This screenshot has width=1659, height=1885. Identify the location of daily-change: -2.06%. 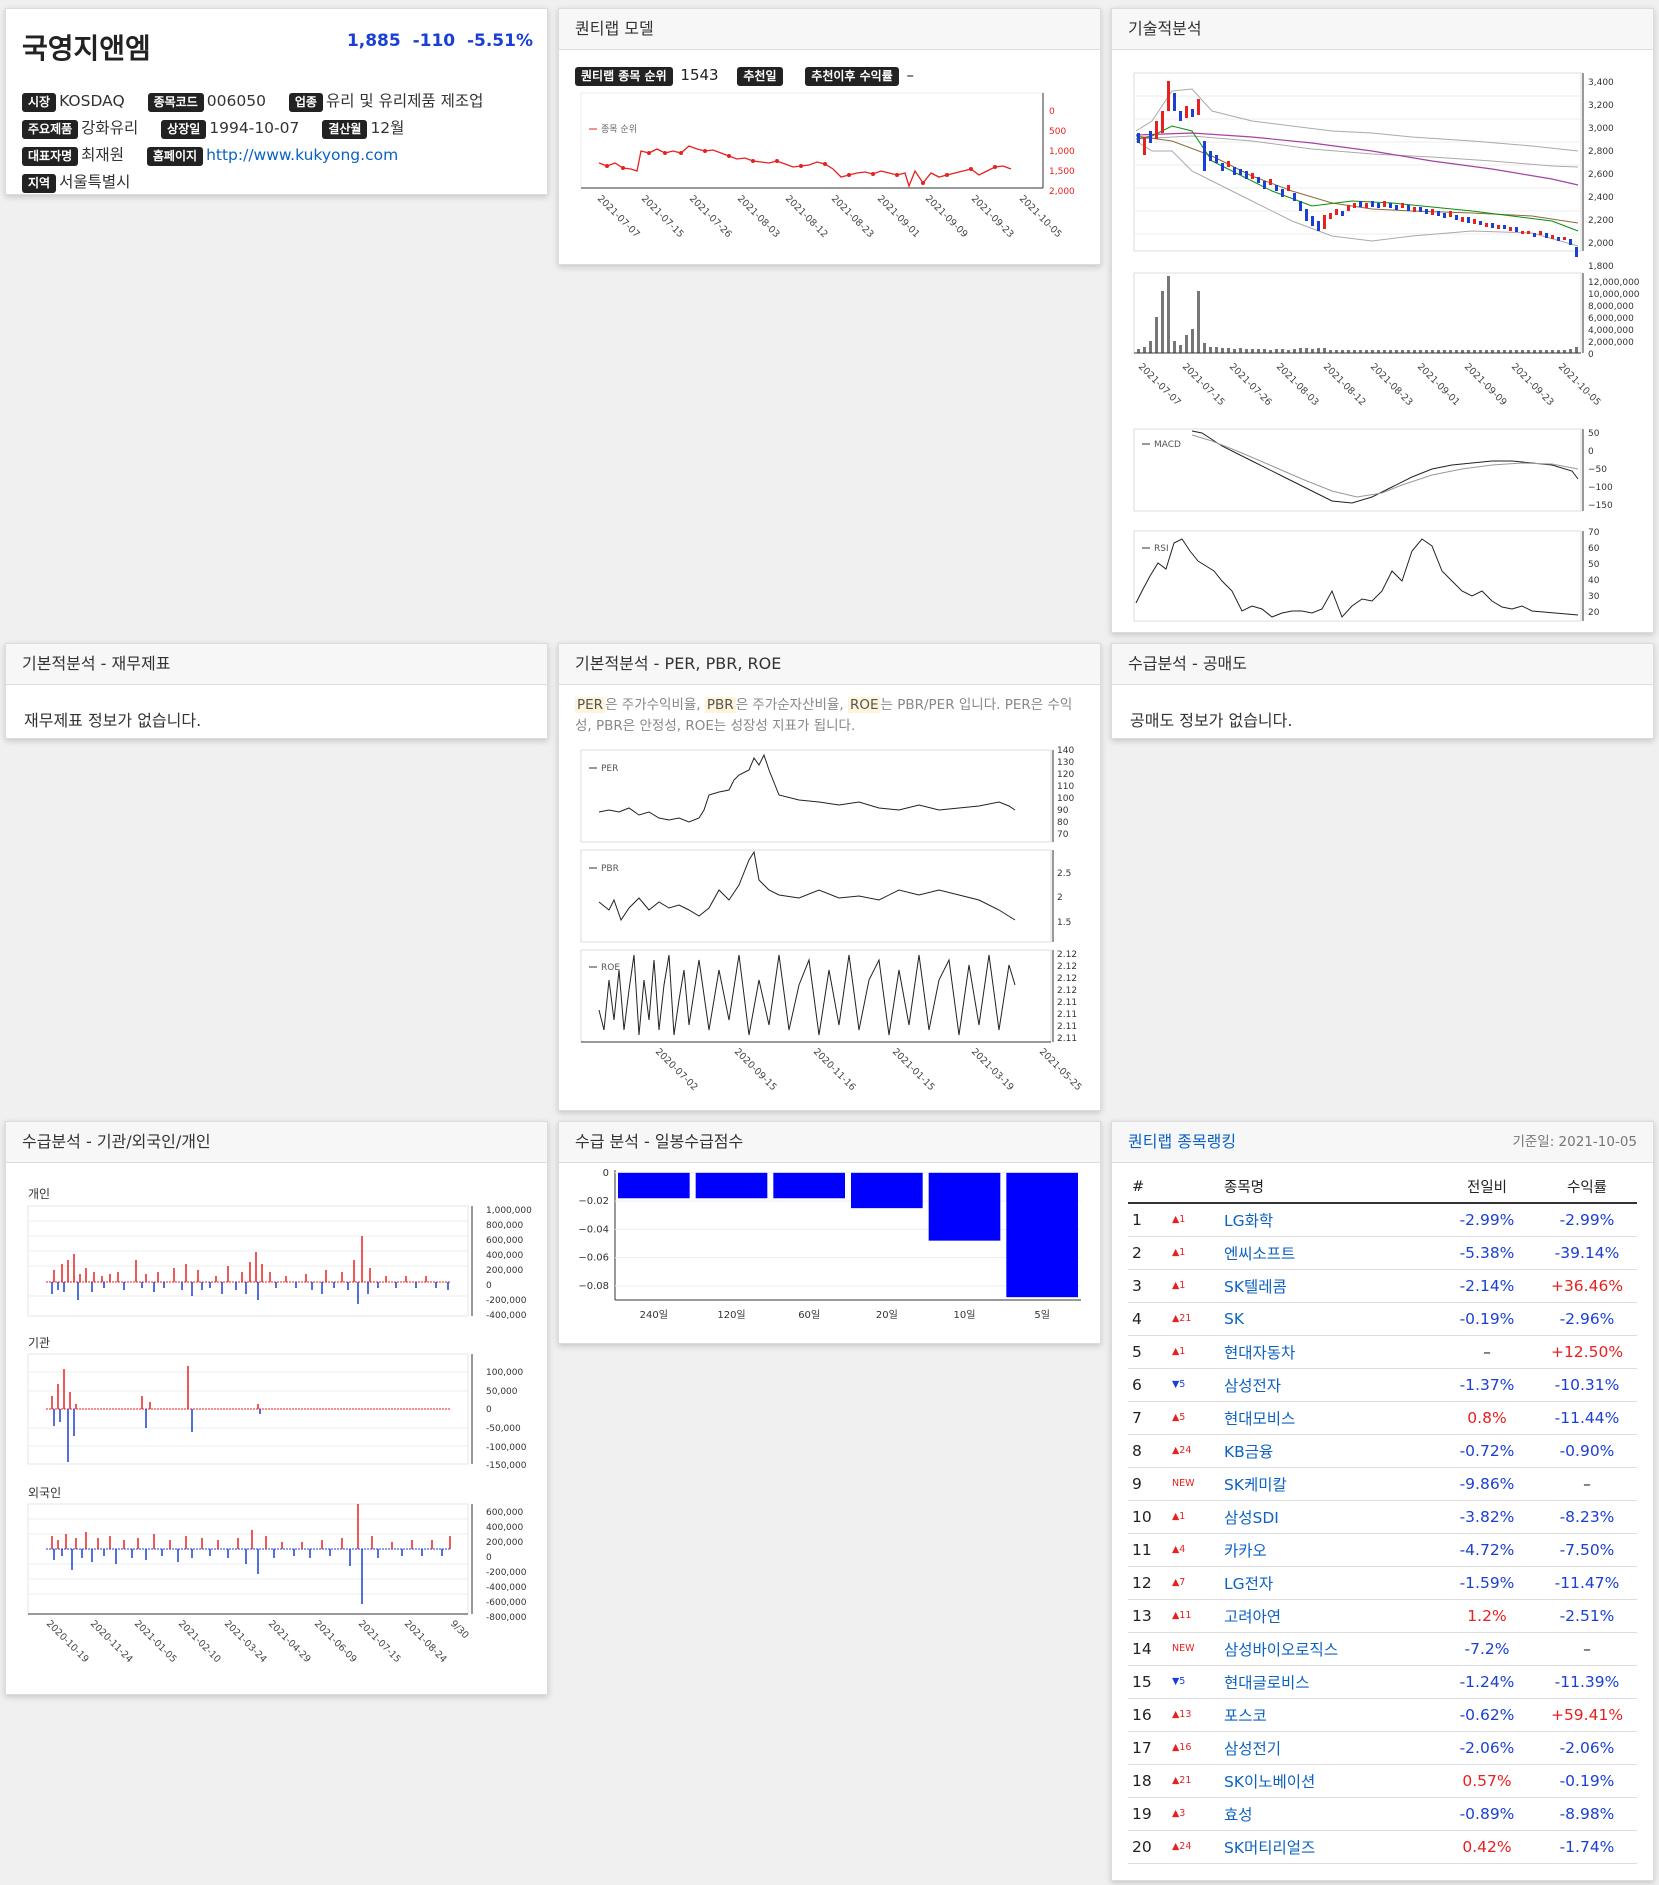
(1487, 1748).